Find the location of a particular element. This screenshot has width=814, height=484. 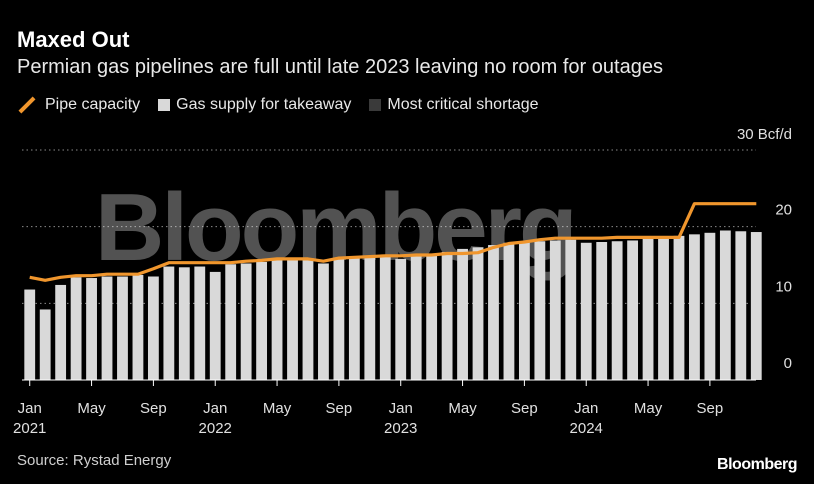

gas-supply-swatch is located at coordinates (164, 105).